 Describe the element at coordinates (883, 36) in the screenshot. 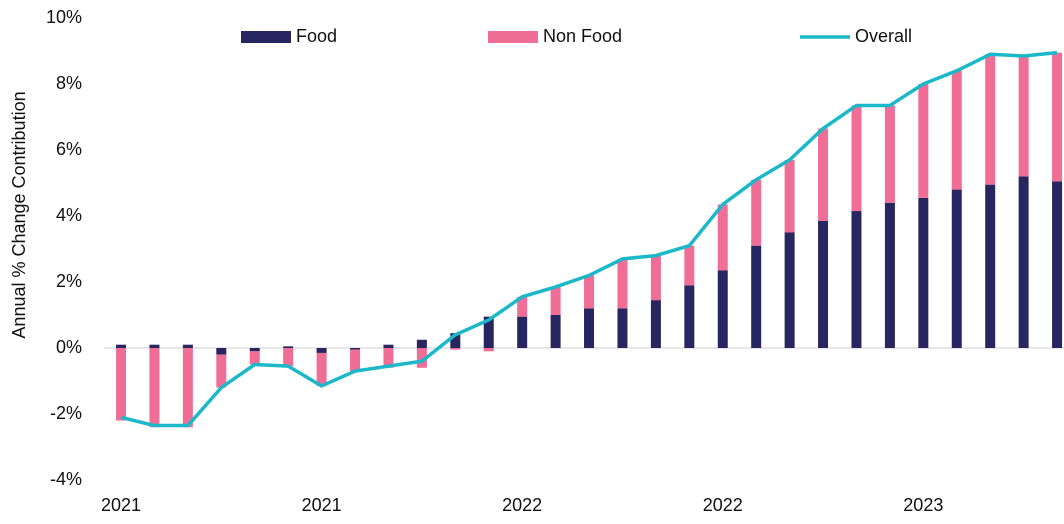

I see `legend-label: Overall` at that location.